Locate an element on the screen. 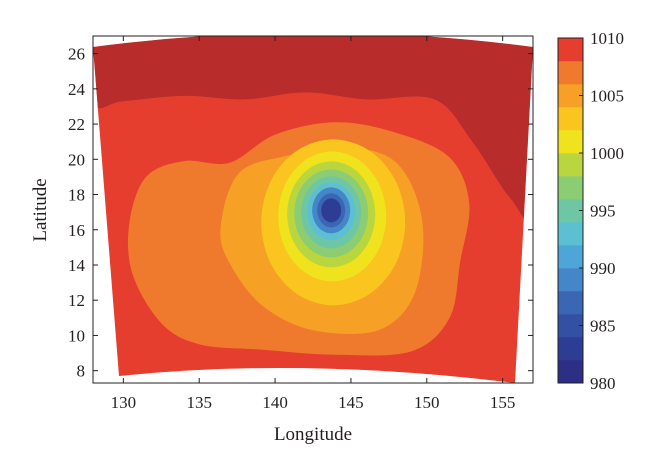 This screenshot has width=660, height=476. x-tick-label-155: 155 is located at coordinates (503, 402).